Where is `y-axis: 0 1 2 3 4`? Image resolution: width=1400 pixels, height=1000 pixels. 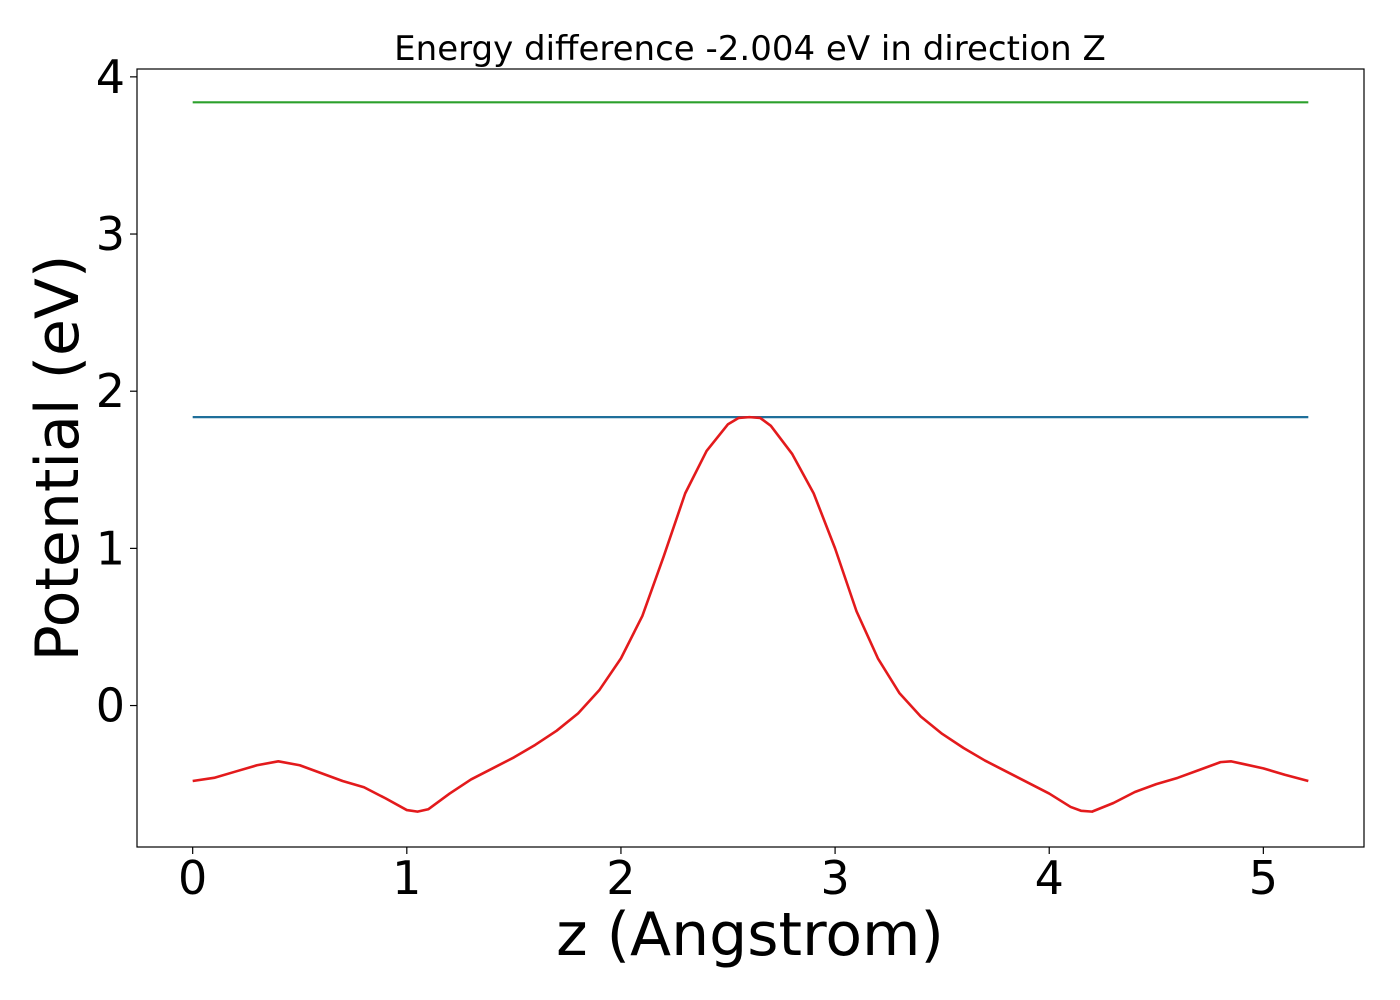
y-axis: 0 1 2 3 4 is located at coordinates (116, 391).